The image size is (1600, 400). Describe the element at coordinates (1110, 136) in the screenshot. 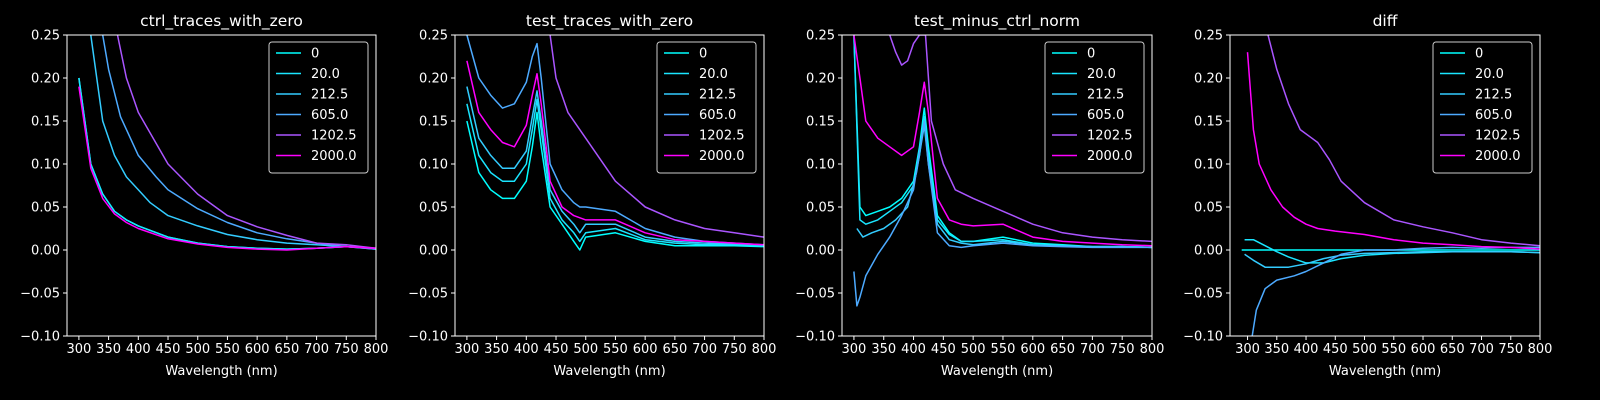

I see `legend-entry: 1202.5` at that location.